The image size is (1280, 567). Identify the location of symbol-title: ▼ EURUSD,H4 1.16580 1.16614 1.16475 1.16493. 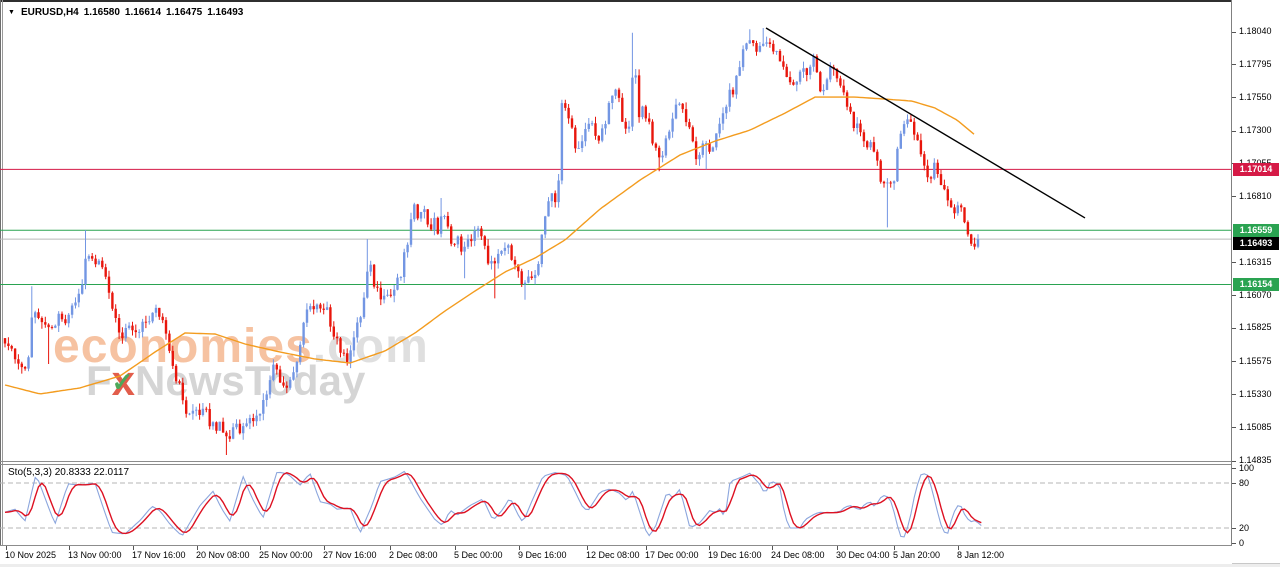
(128, 12).